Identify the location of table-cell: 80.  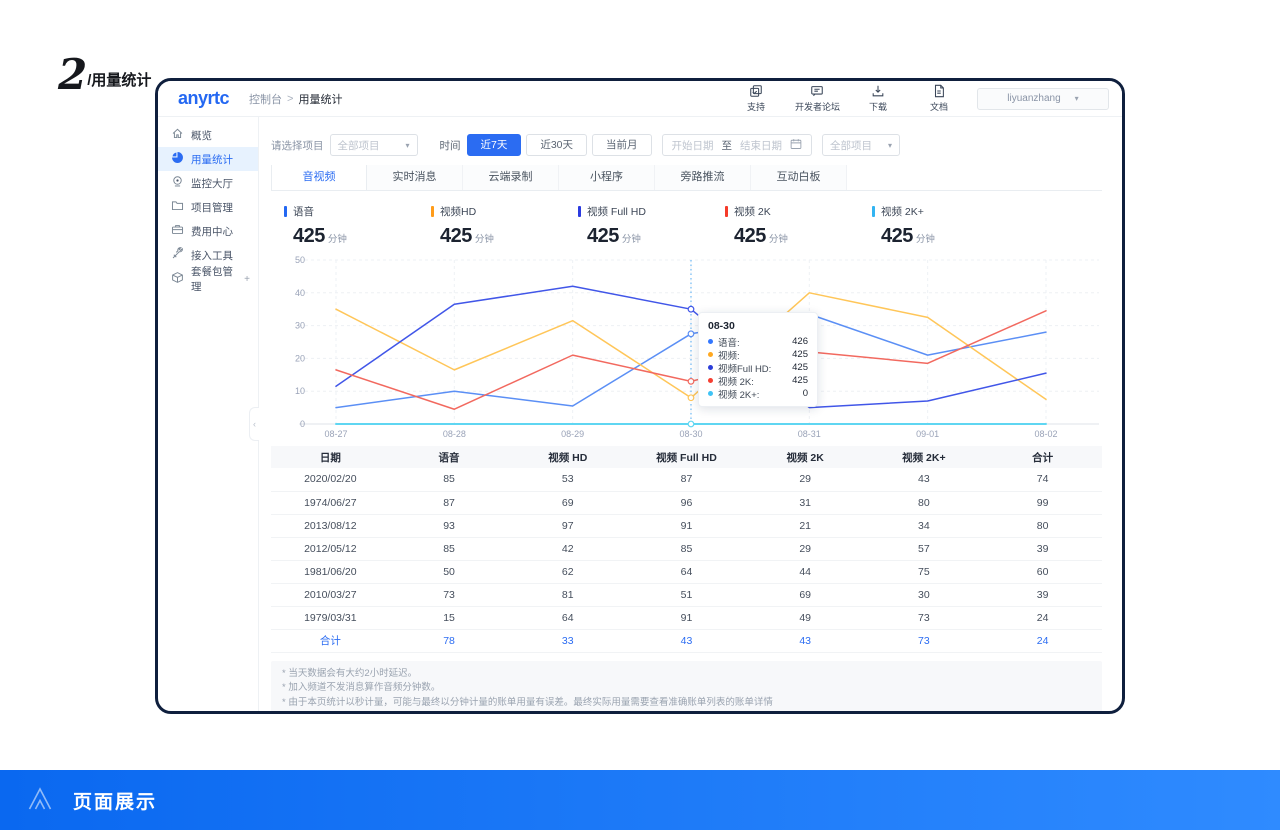
(924, 503).